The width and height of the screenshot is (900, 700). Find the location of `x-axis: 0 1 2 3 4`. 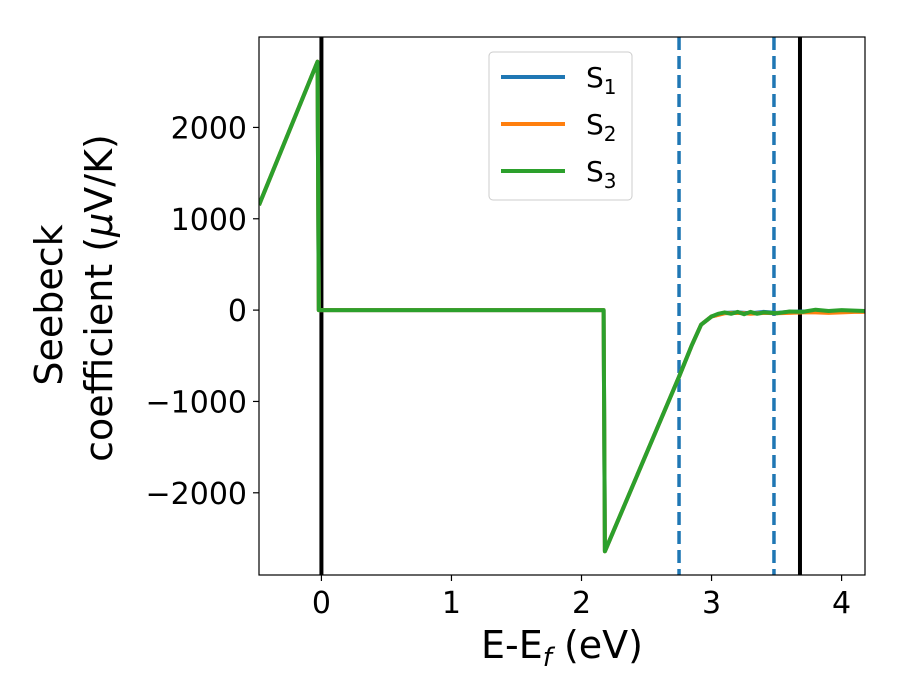

x-axis: 0 1 2 3 4 is located at coordinates (581, 598).